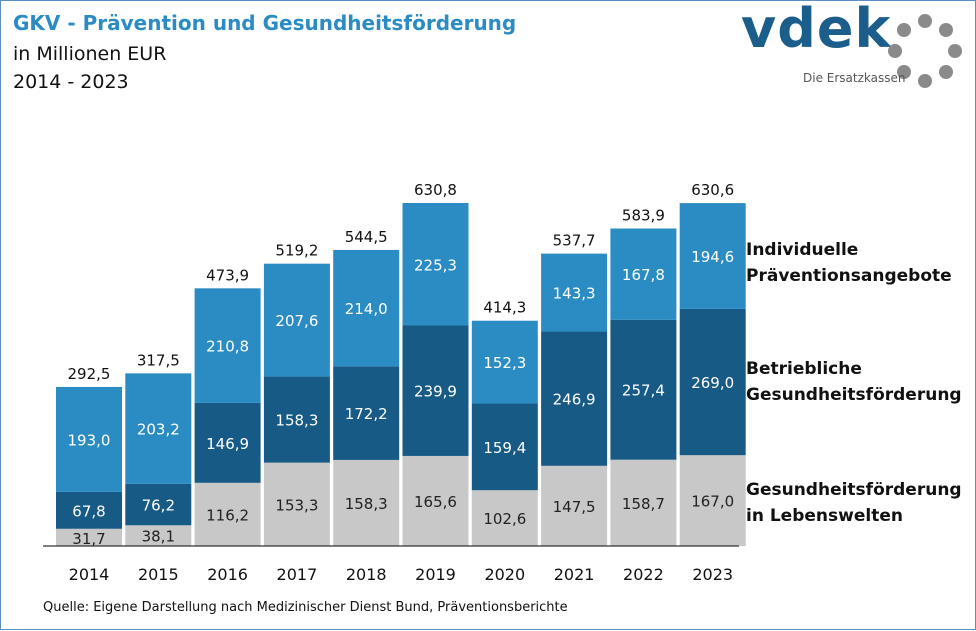 Image resolution: width=976 pixels, height=631 pixels. I want to click on segment-value-label: 193,0, so click(89, 440).